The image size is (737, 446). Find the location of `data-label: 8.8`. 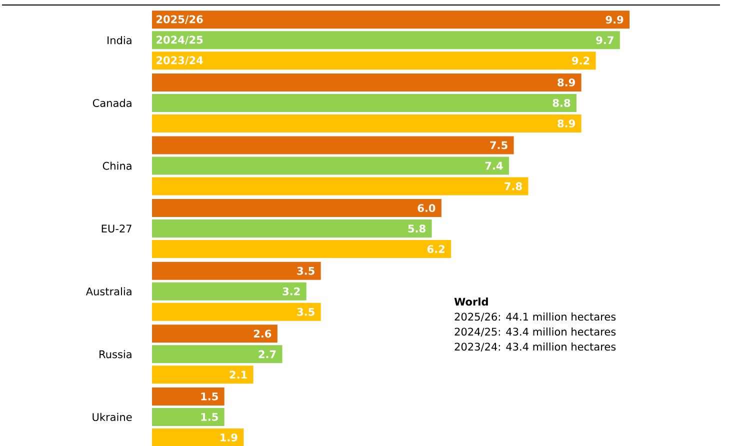

data-label: 8.8 is located at coordinates (561, 102).